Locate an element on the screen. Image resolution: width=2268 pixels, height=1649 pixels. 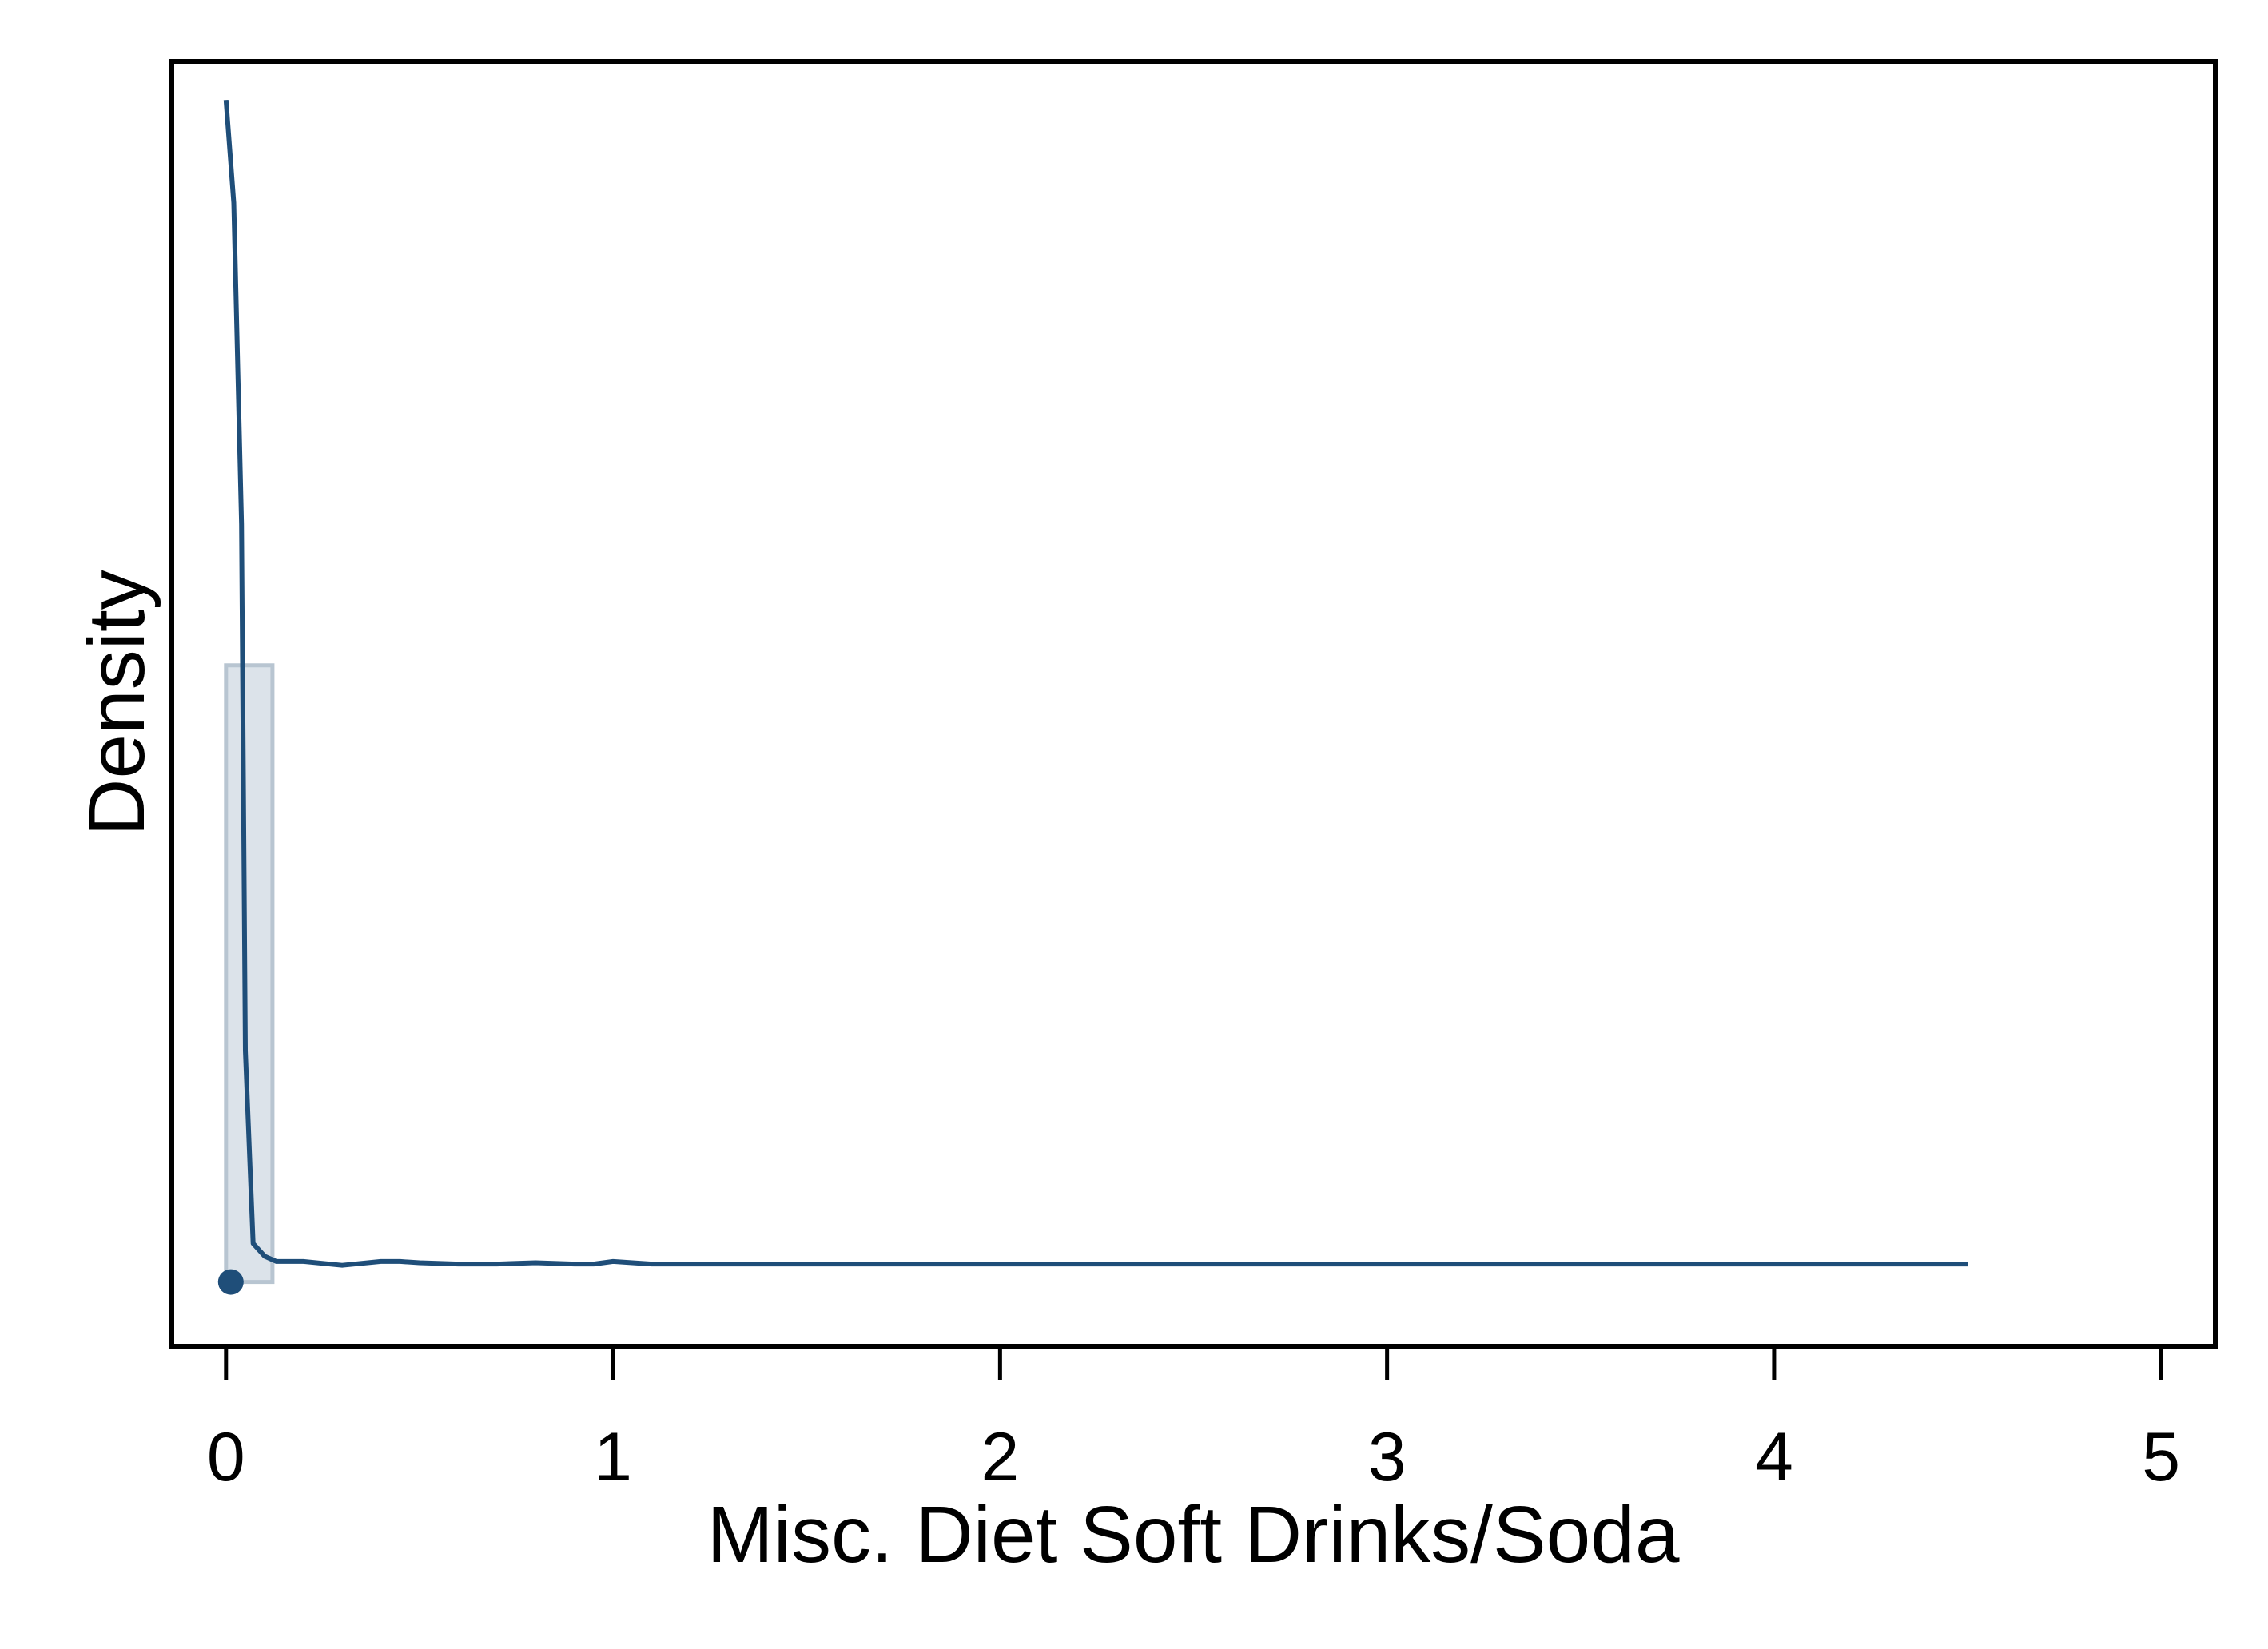
x-tick-label: 2 is located at coordinates (1000, 1457).